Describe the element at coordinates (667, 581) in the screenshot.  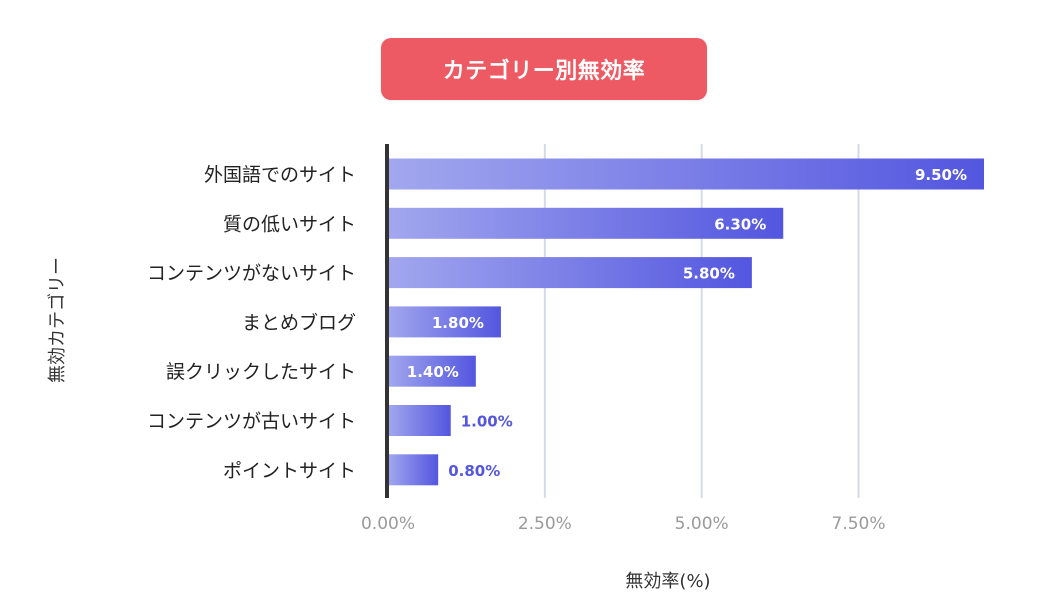
I see `x-axis-title: 無効率(%)` at that location.